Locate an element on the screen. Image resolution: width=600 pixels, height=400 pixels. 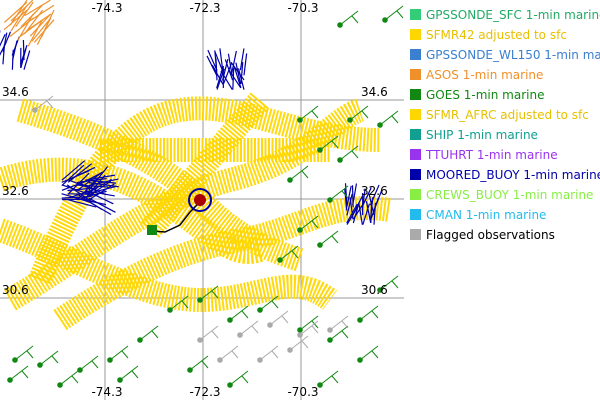
legend-label: GOES 1-min marine is located at coordinates (485, 95).